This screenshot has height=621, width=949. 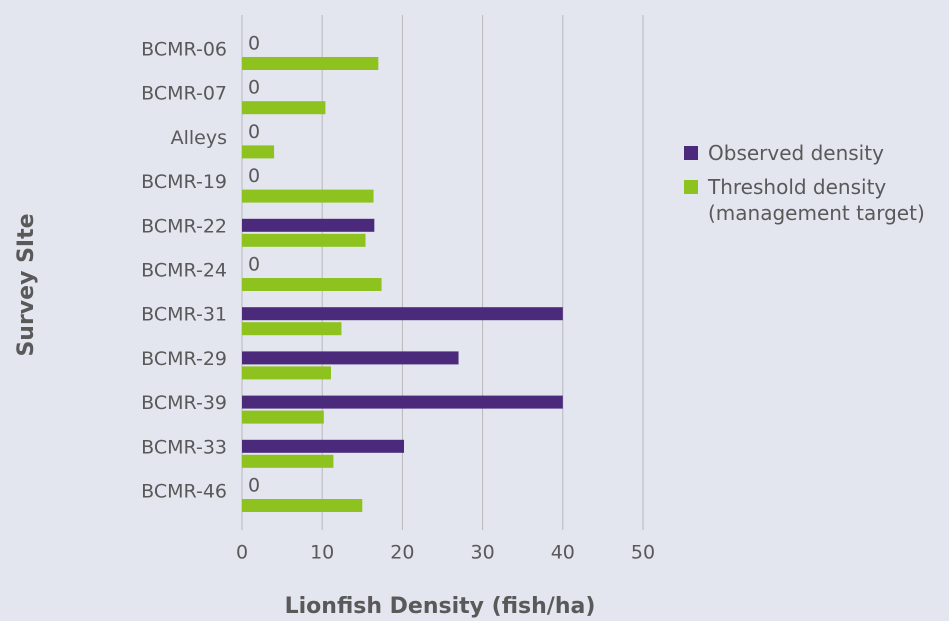 I want to click on y-tick-label: BCMR-29, so click(x=184, y=359).